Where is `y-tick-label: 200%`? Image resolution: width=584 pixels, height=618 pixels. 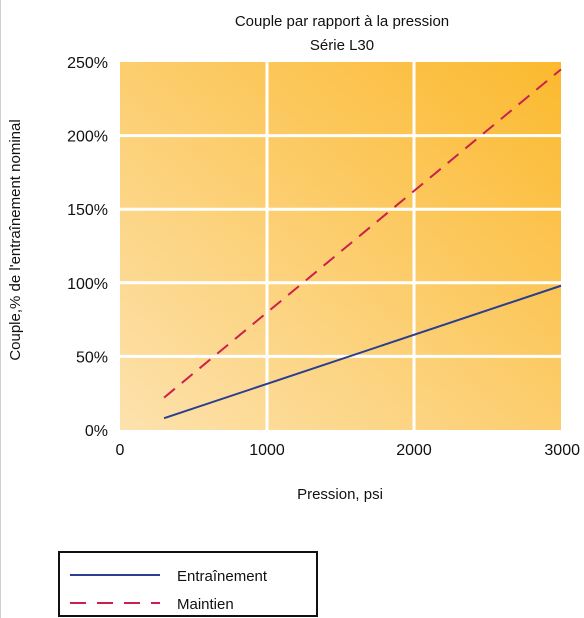
y-tick-label: 200% is located at coordinates (87, 137).